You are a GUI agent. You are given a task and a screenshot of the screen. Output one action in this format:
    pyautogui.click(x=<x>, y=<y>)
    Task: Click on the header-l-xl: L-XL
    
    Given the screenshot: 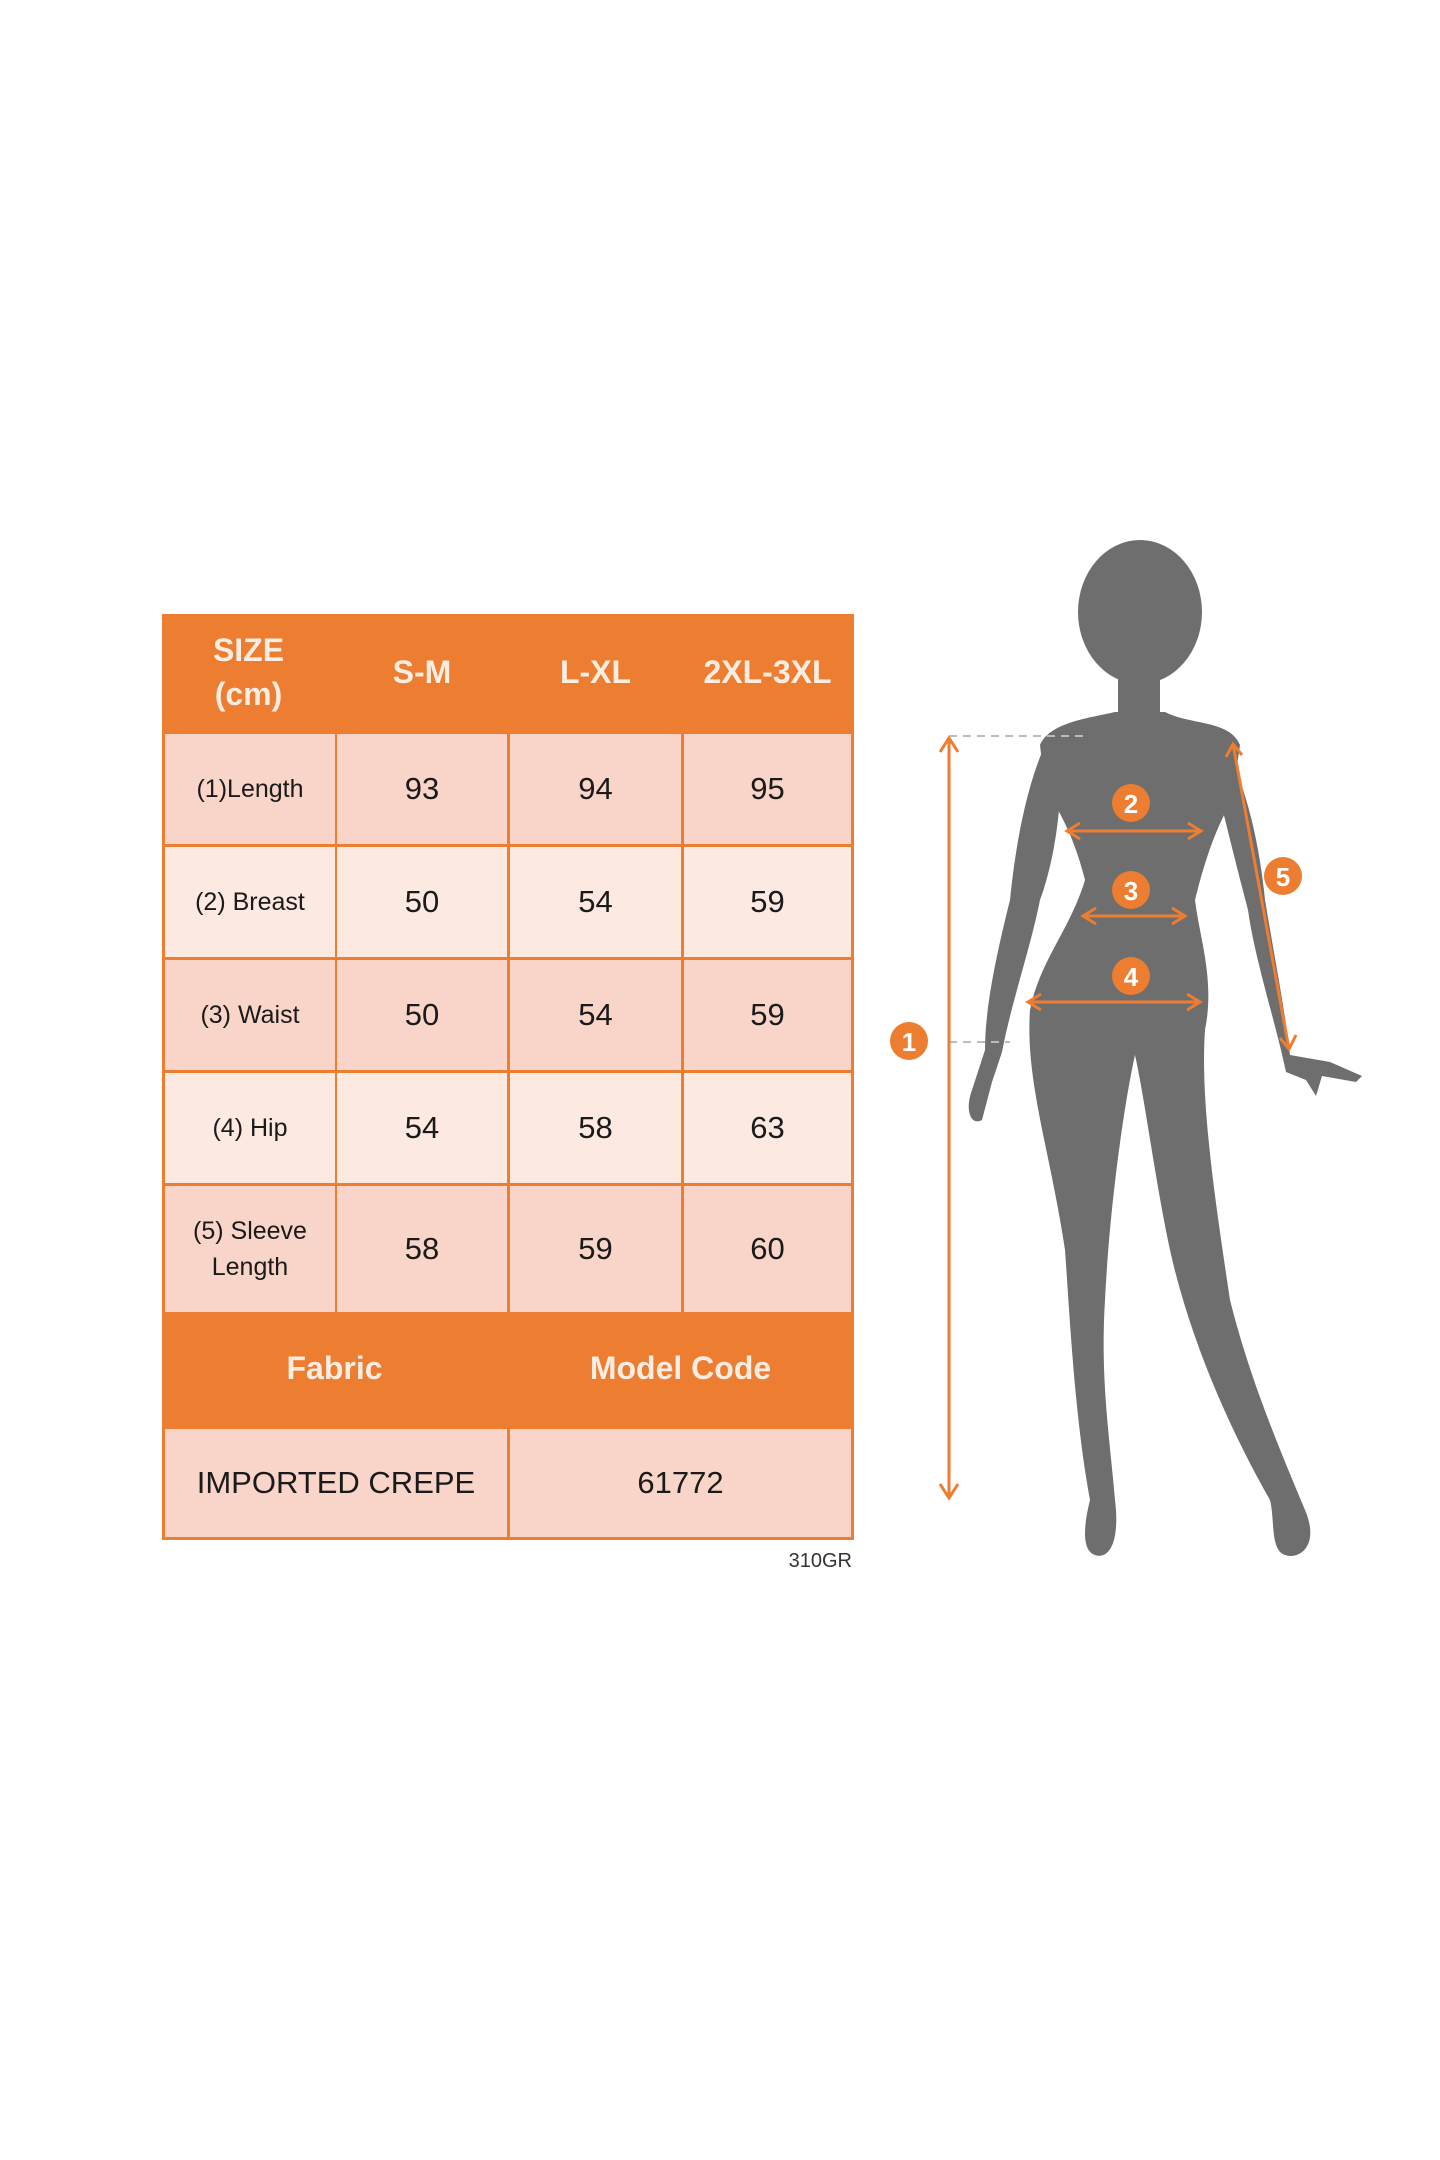 What is the action you would take?
    pyautogui.click(x=595, y=671)
    